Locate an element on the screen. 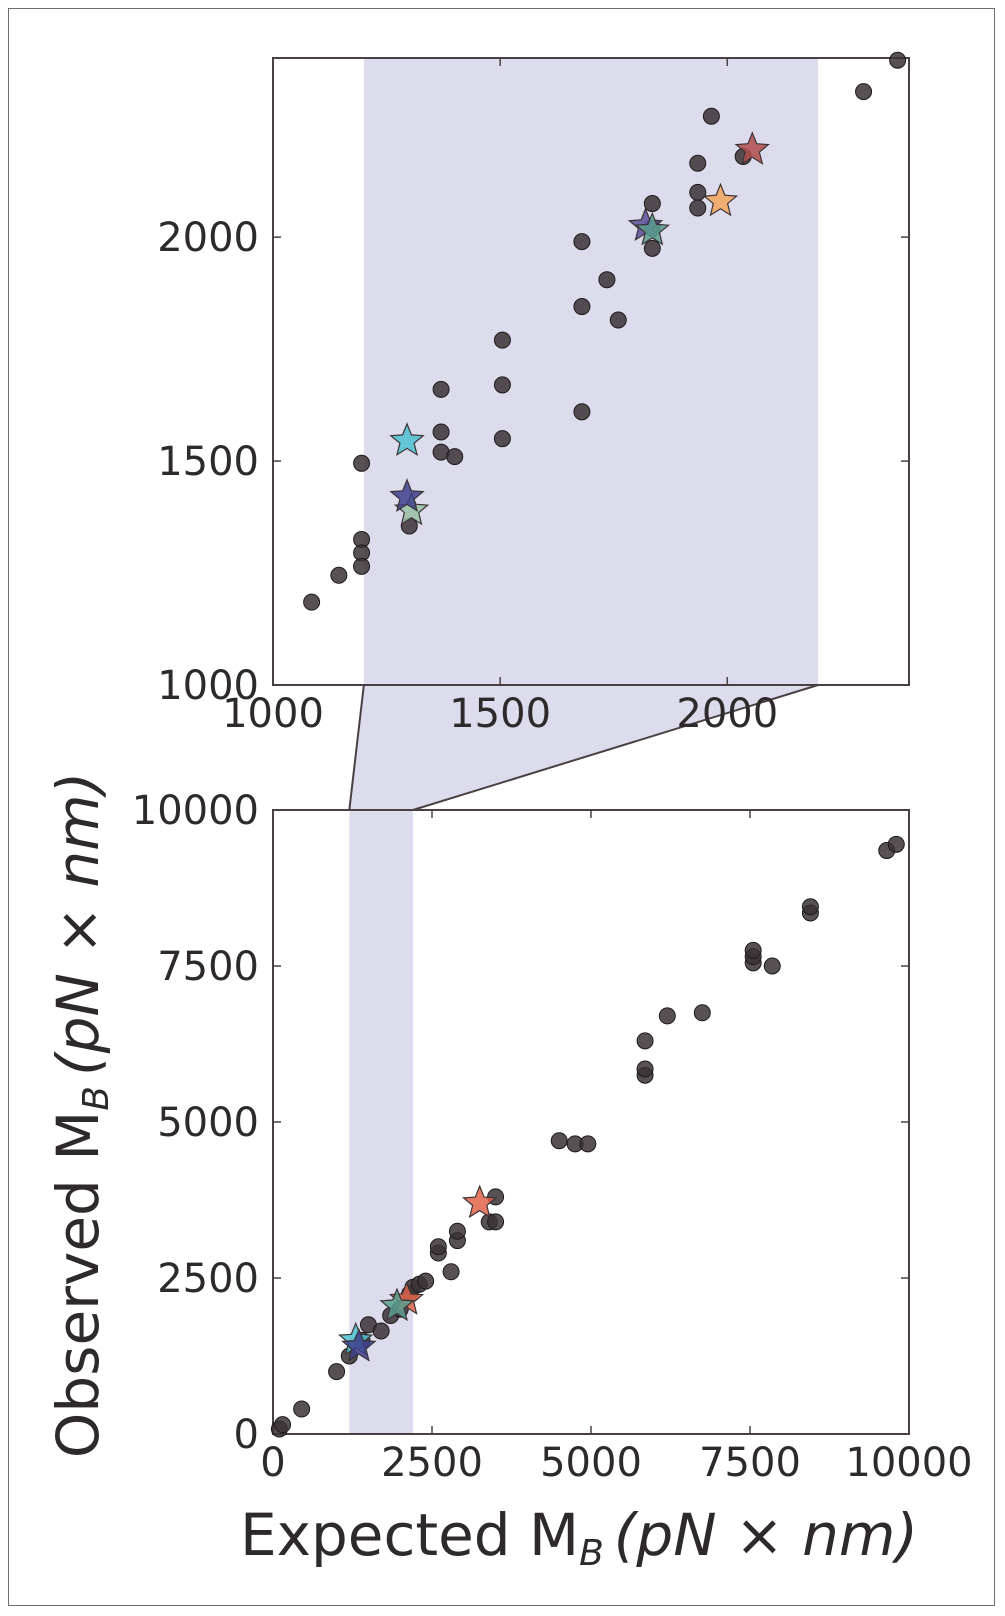 This screenshot has height=1616, width=1005. main-ytick-label: 5000 is located at coordinates (208, 1123).